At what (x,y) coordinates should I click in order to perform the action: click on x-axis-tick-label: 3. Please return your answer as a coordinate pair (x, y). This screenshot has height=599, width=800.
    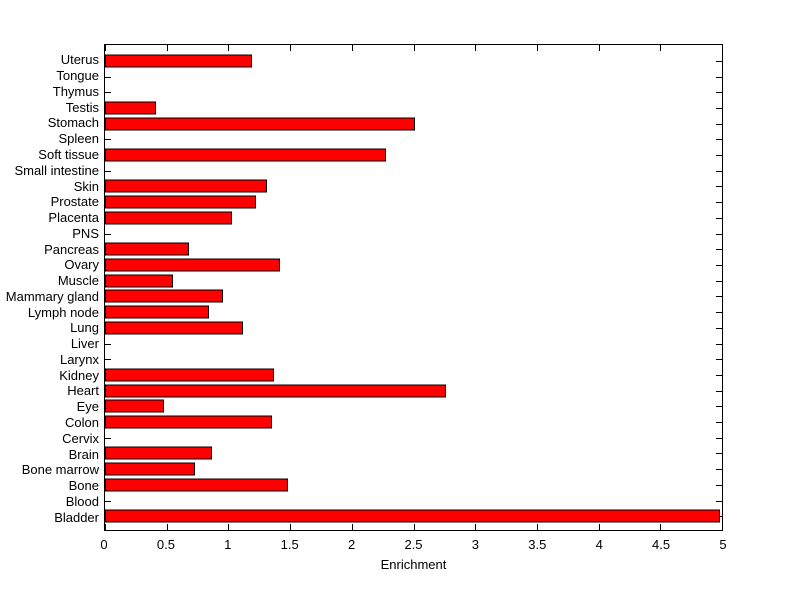
    Looking at the image, I should click on (475, 544).